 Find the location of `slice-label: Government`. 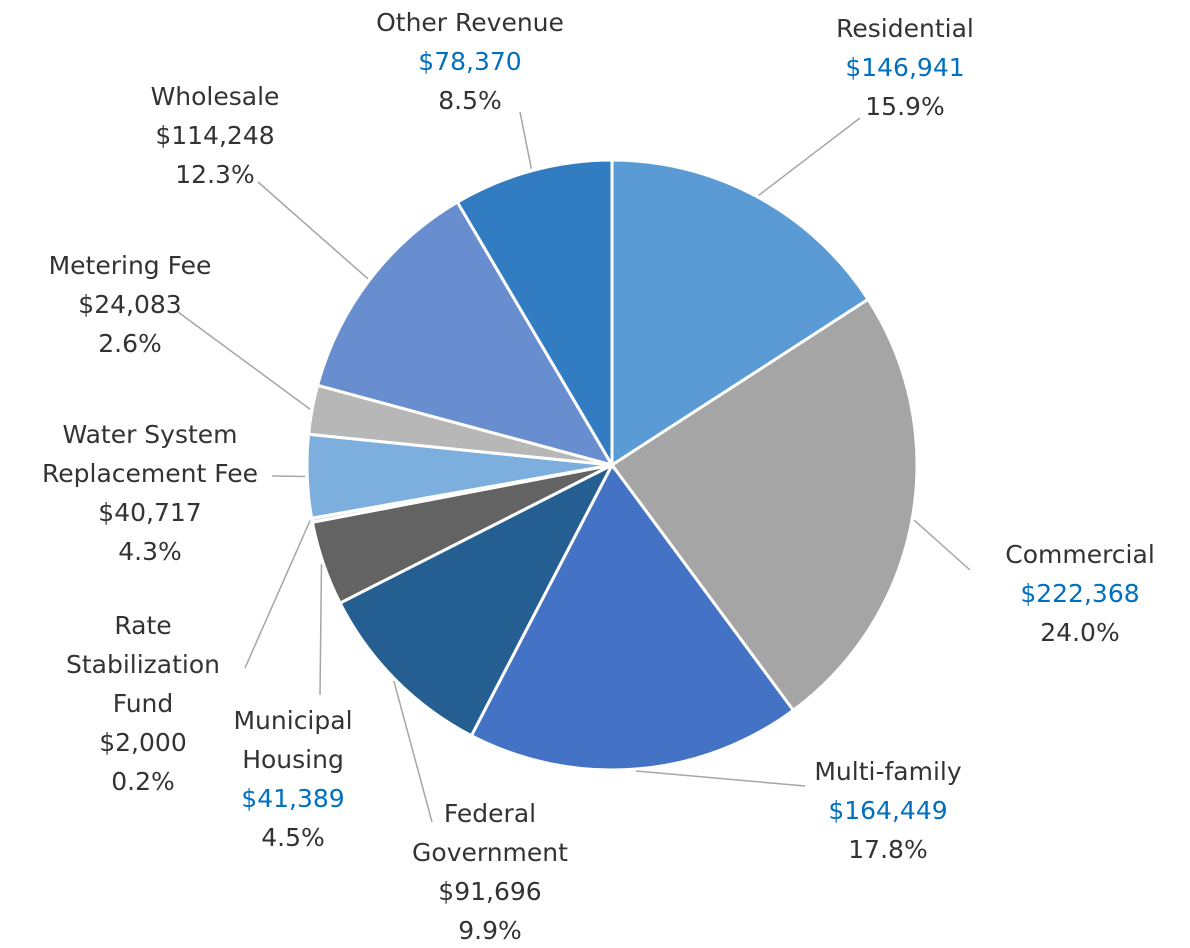

slice-label: Government is located at coordinates (490, 852).